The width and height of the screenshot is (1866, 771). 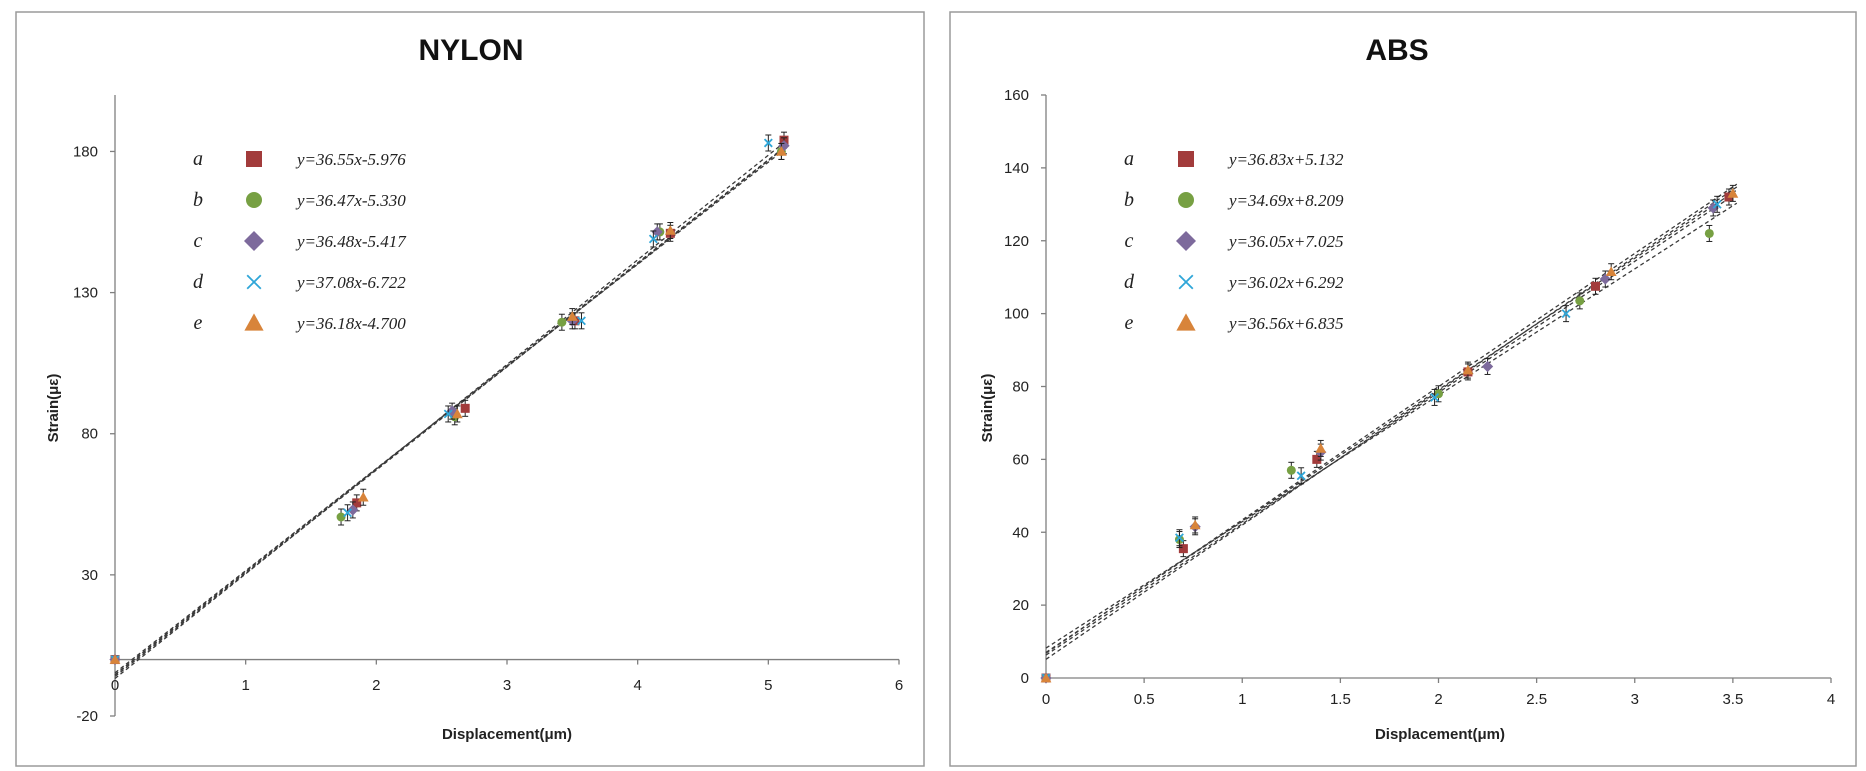 What do you see at coordinates (254, 159) in the screenshot?
I see `legend-marker-a-icon` at bounding box center [254, 159].